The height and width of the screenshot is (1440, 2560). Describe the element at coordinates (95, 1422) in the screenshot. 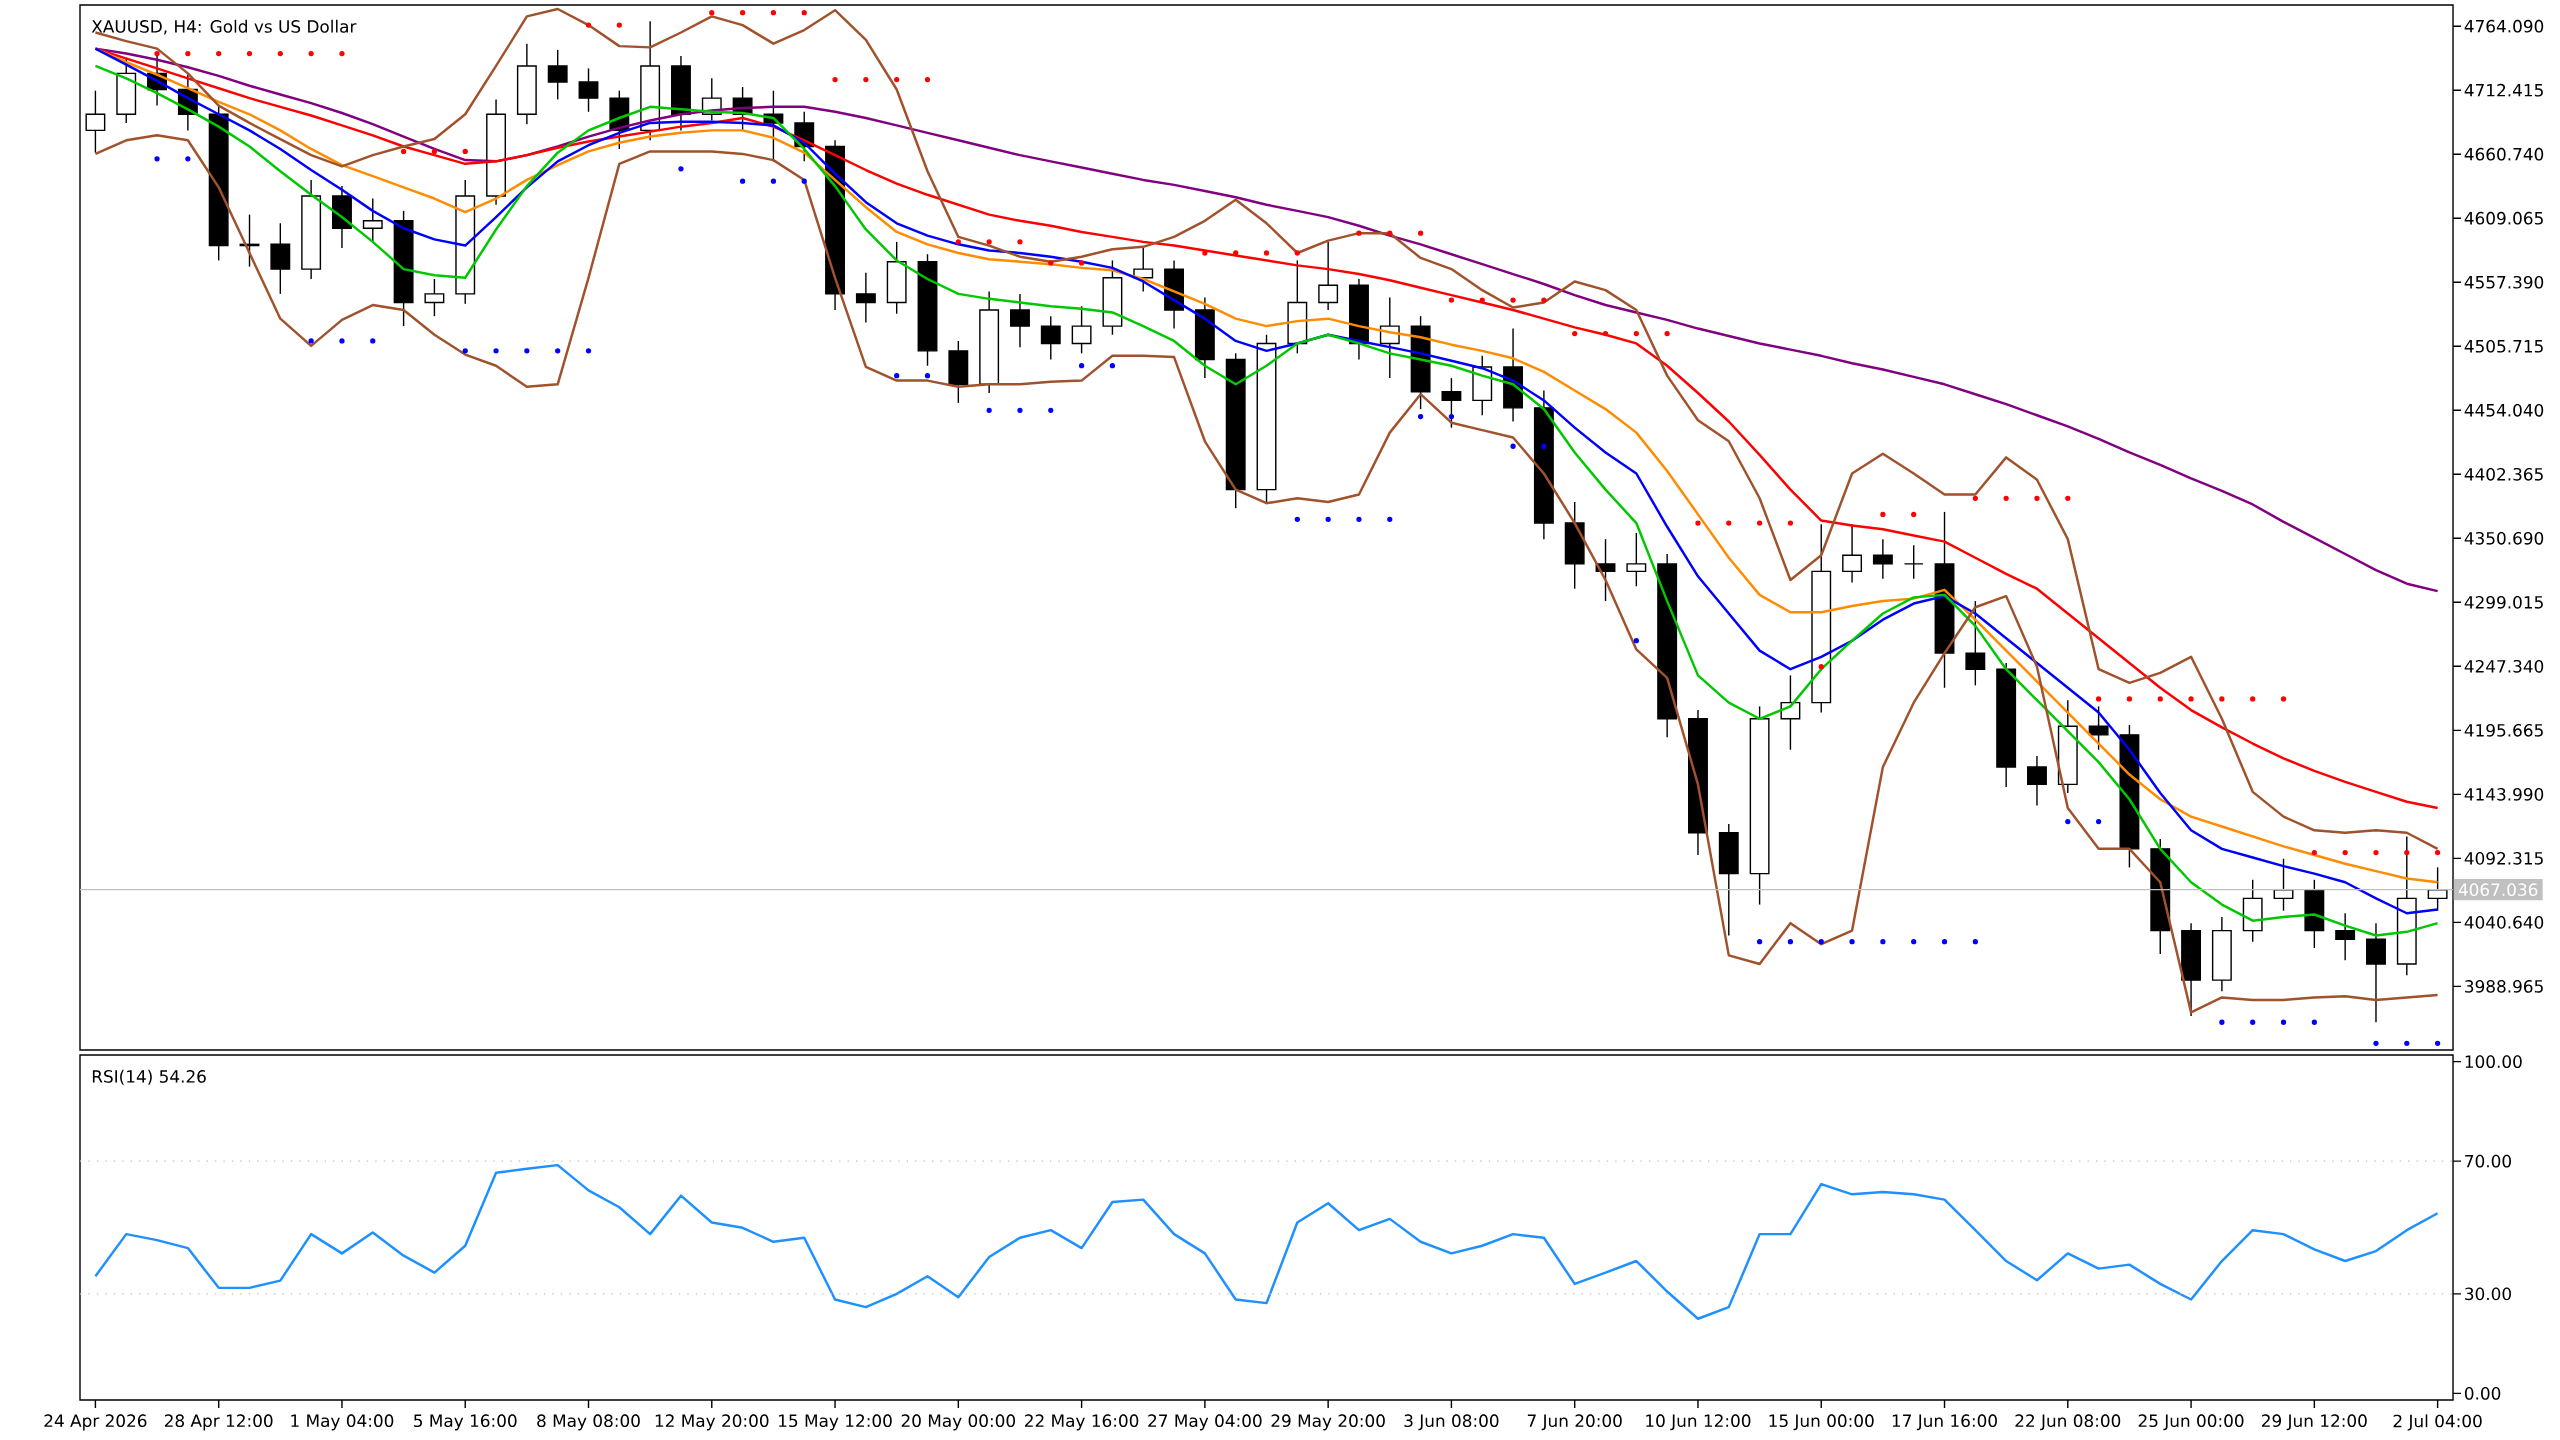

I see `x-tick-label: 24 Apr 2026` at that location.